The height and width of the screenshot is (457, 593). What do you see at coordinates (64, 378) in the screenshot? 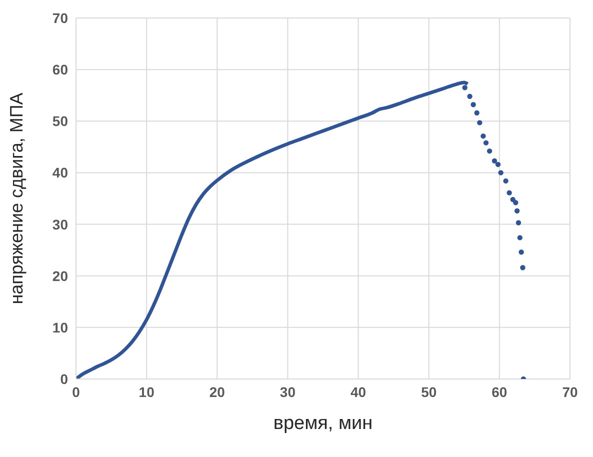
I see `y-tick-label: 0` at bounding box center [64, 378].